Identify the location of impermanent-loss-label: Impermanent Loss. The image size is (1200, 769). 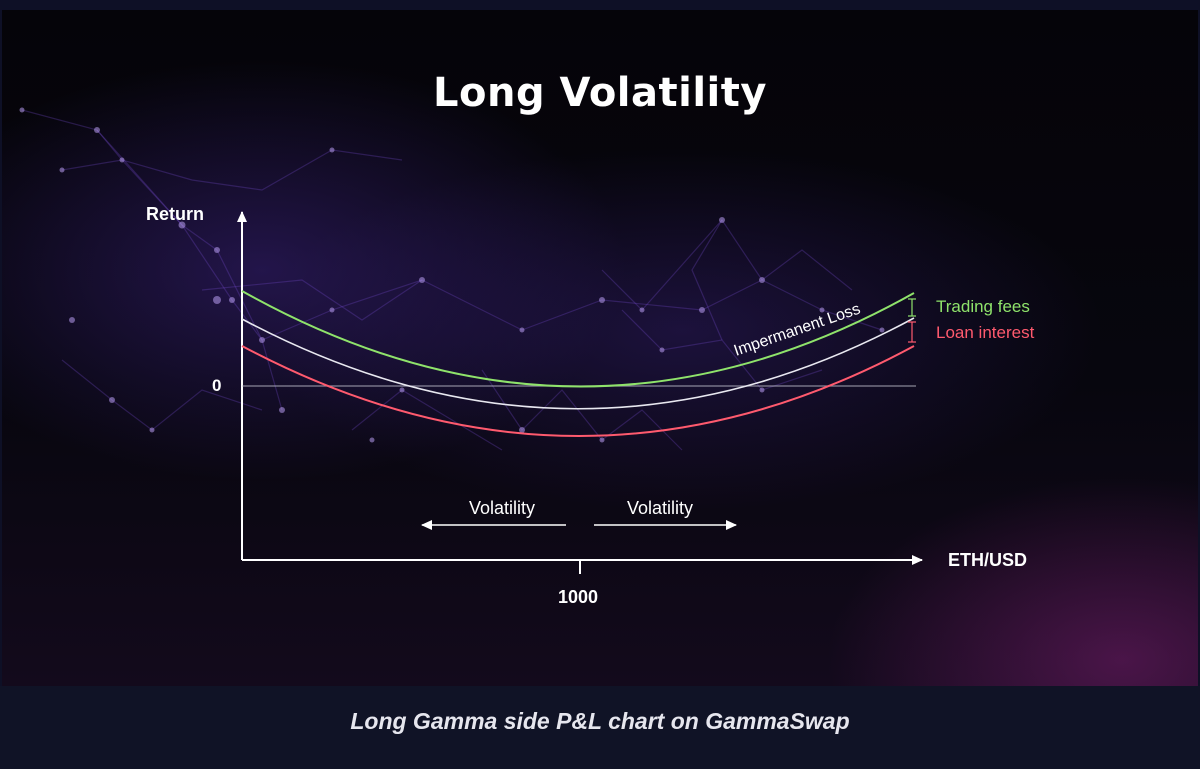
(797, 330).